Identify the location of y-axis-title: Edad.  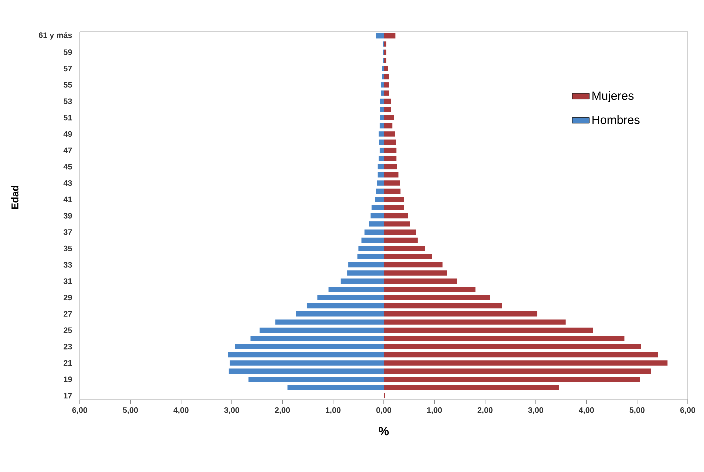
(15, 198).